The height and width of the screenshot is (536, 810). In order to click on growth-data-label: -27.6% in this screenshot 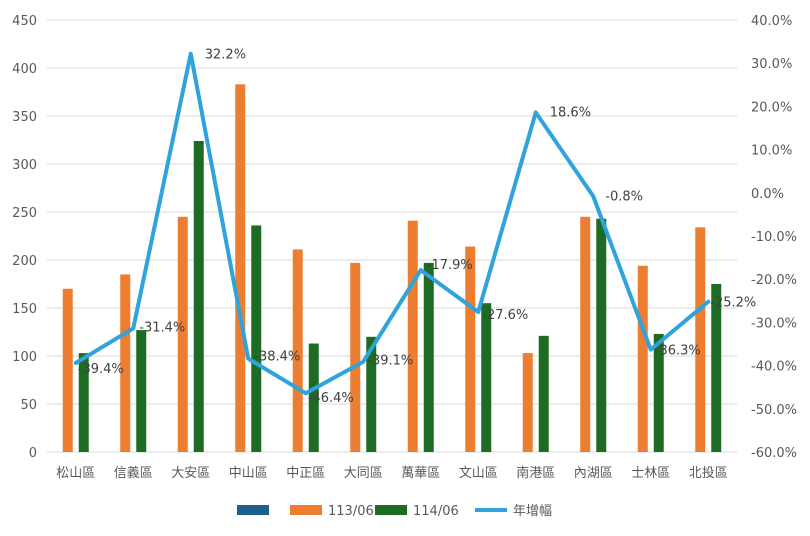, I will do `click(505, 315)`.